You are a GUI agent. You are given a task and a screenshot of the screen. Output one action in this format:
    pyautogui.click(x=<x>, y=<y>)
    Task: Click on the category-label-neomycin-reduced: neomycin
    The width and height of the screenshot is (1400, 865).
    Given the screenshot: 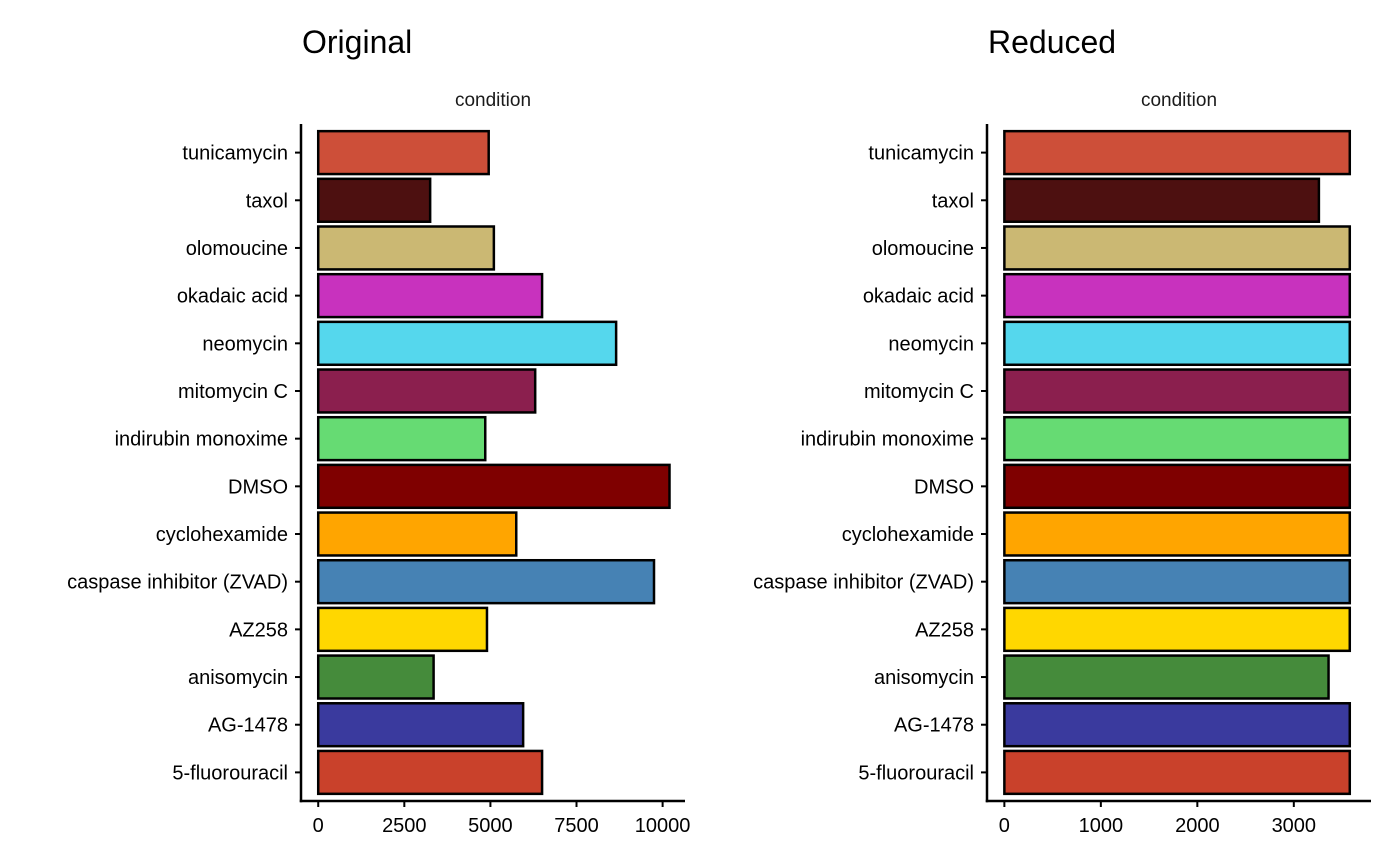 What is the action you would take?
    pyautogui.click(x=931, y=344)
    